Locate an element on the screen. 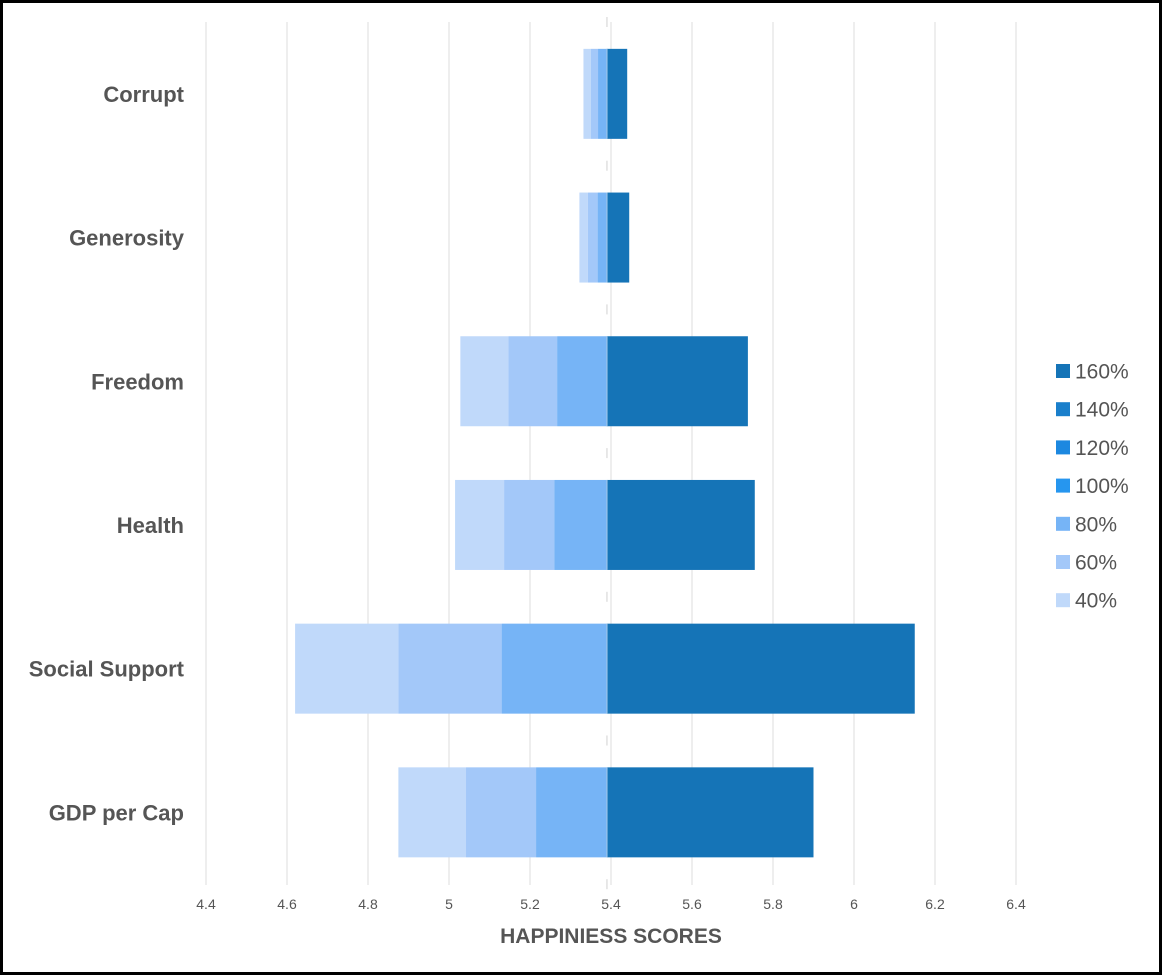  bar-freedom-40pct is located at coordinates (484, 381).